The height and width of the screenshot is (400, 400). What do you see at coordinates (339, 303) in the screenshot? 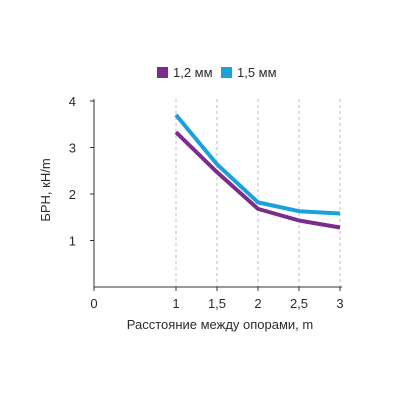
I see `x-tick-label: 3` at bounding box center [339, 303].